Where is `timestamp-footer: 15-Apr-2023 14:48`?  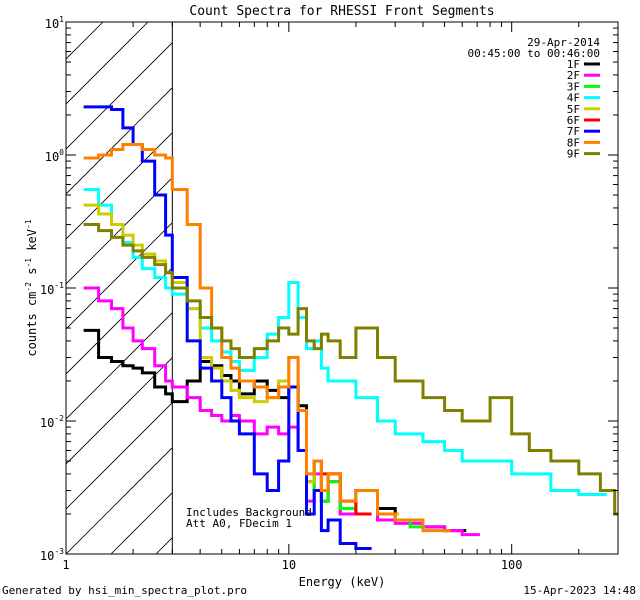 timestamp-footer: 15-Apr-2023 14:48 is located at coordinates (579, 590).